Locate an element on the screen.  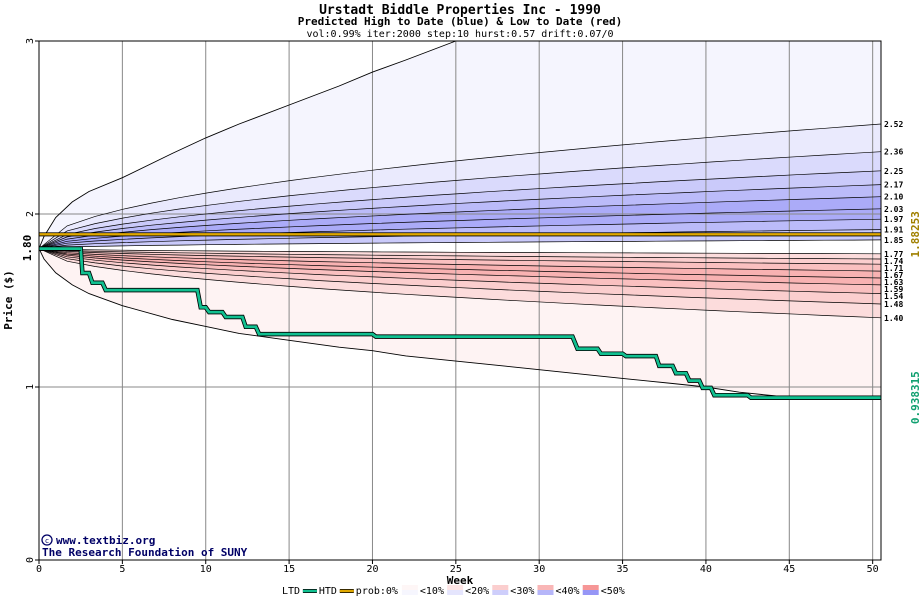
legend-swatch-30-red is located at coordinates (545, 587).